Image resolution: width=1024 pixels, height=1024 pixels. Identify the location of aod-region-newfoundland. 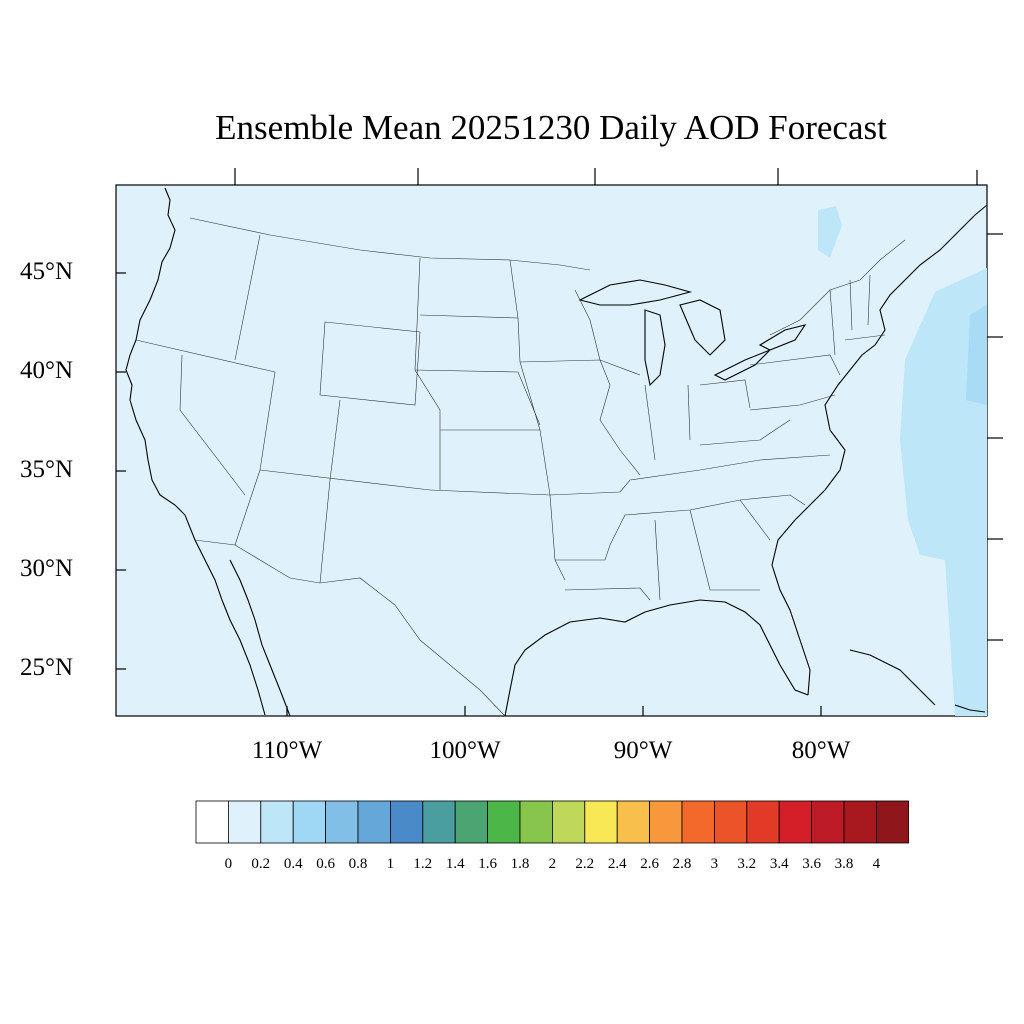
(830, 232).